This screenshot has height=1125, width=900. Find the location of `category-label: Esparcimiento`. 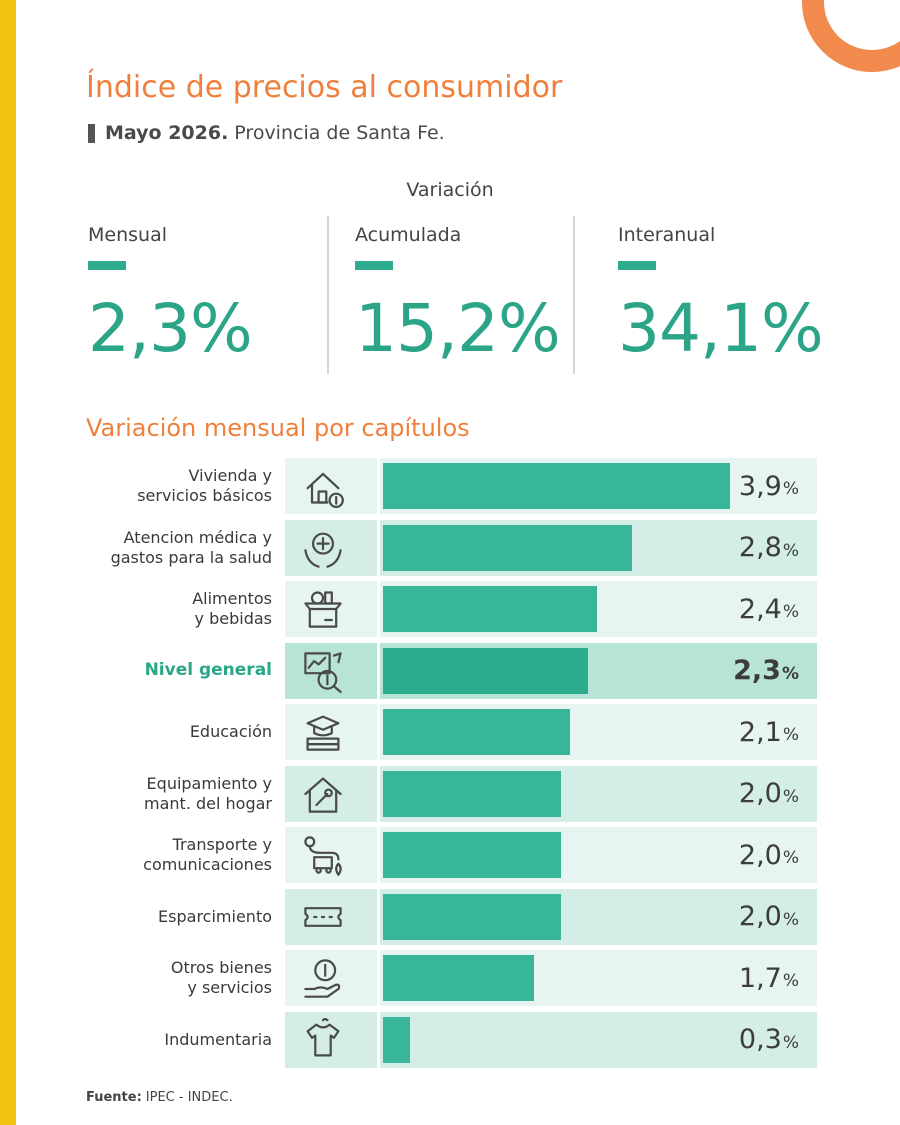

category-label: Esparcimiento is located at coordinates (215, 916).